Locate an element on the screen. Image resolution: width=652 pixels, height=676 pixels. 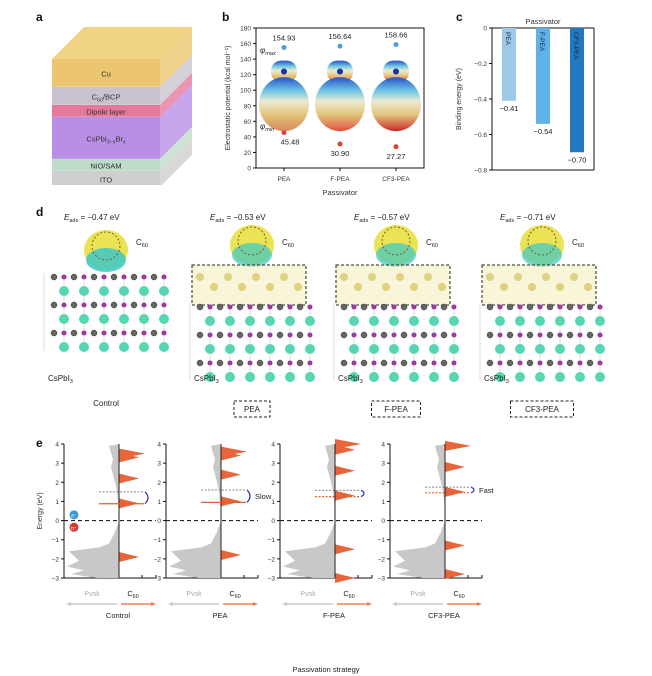
panel-d-label: d is located at coordinates (40, 212).